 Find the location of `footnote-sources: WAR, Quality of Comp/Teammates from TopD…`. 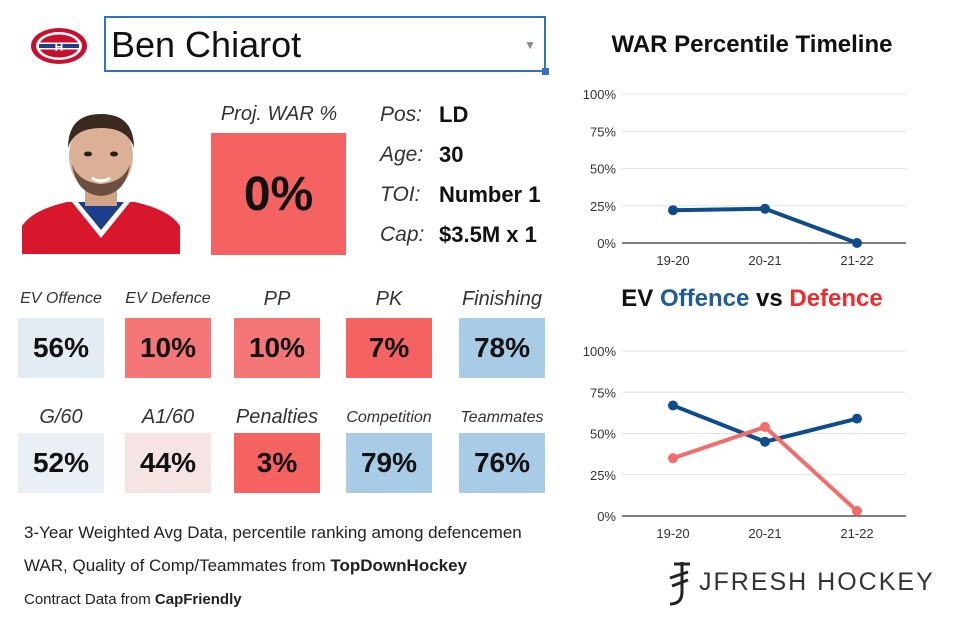

footnote-sources: WAR, Quality of Comp/Teammates from TopD… is located at coordinates (245, 566).